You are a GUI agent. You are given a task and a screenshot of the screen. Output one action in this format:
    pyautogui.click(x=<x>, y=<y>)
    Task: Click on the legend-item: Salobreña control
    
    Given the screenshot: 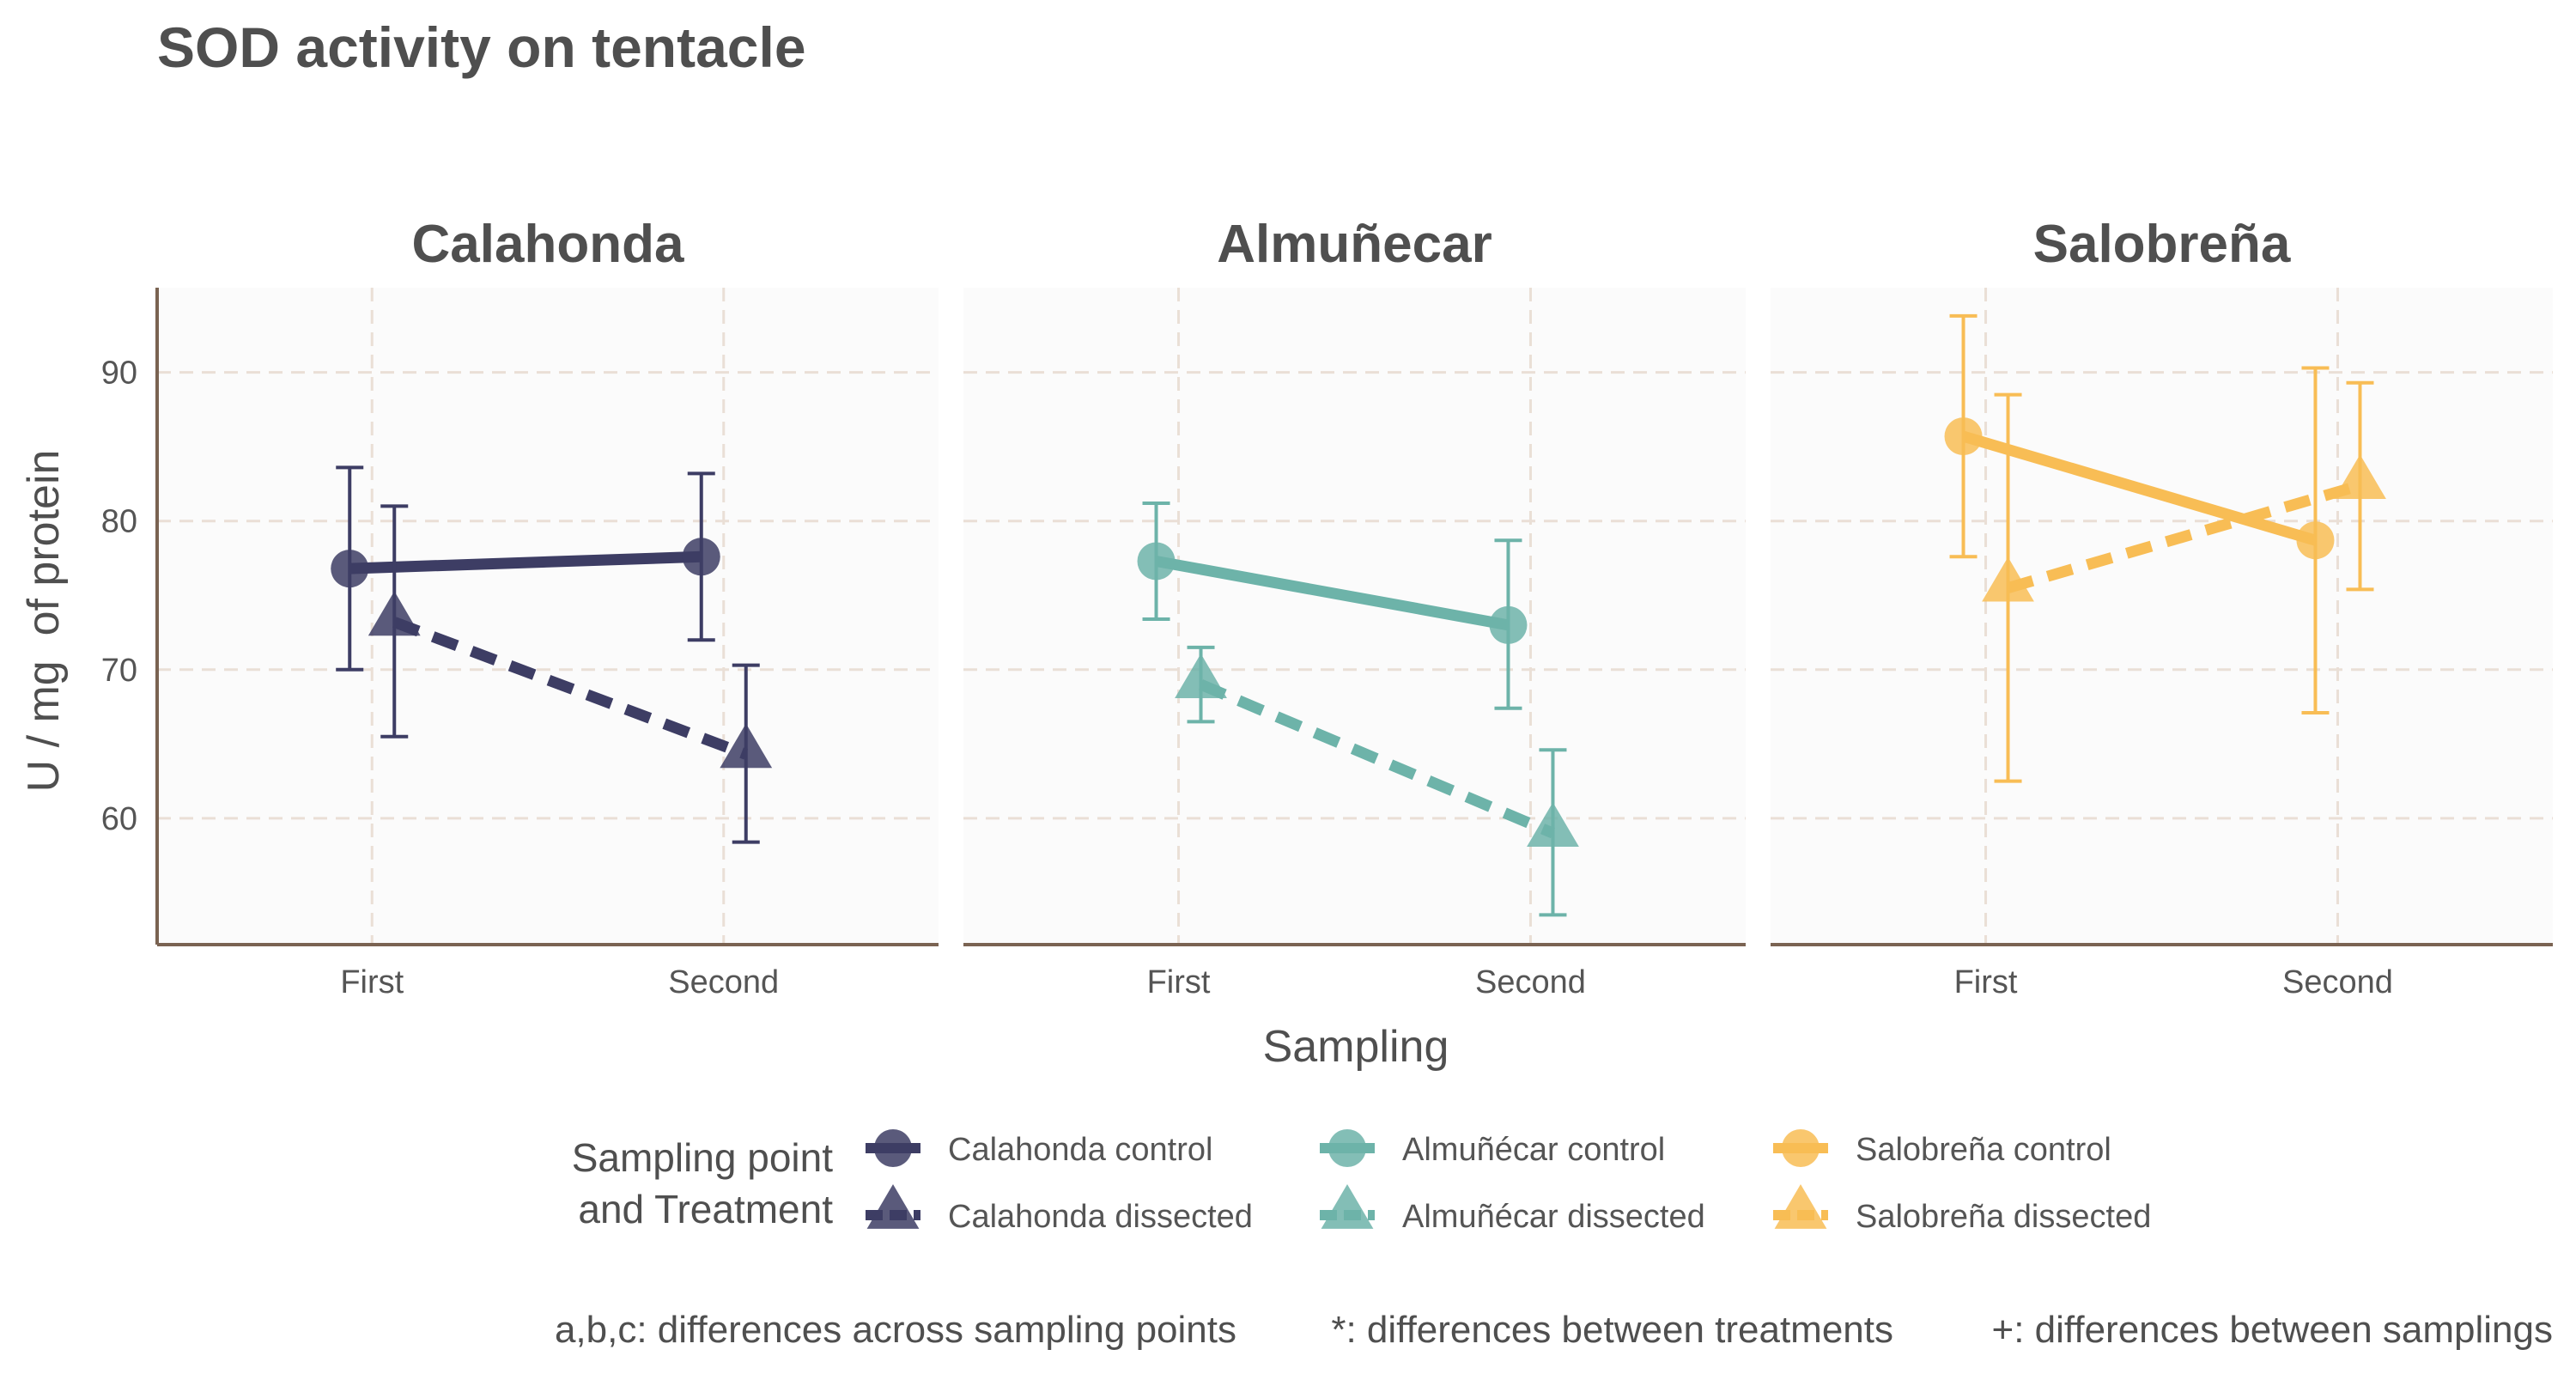 What is the action you would take?
    pyautogui.click(x=1942, y=1148)
    